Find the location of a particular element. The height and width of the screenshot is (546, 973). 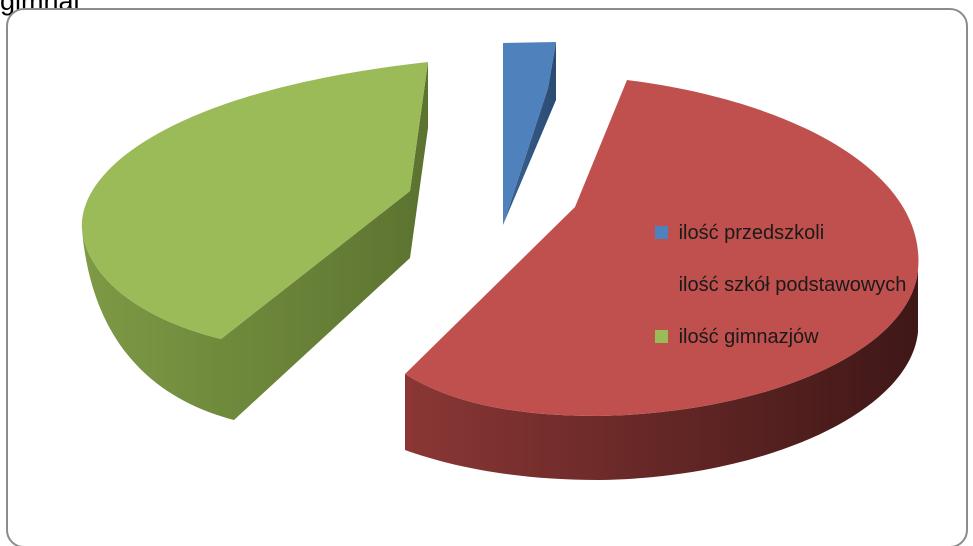

legend-swatch-gimnazja is located at coordinates (661, 336).